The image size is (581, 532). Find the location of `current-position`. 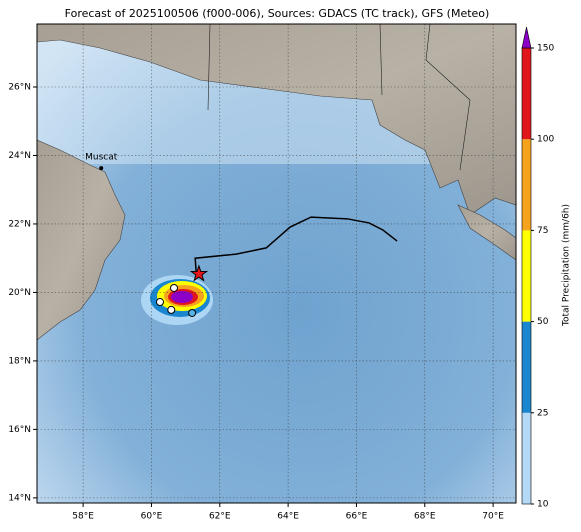

current-position is located at coordinates (199, 273).